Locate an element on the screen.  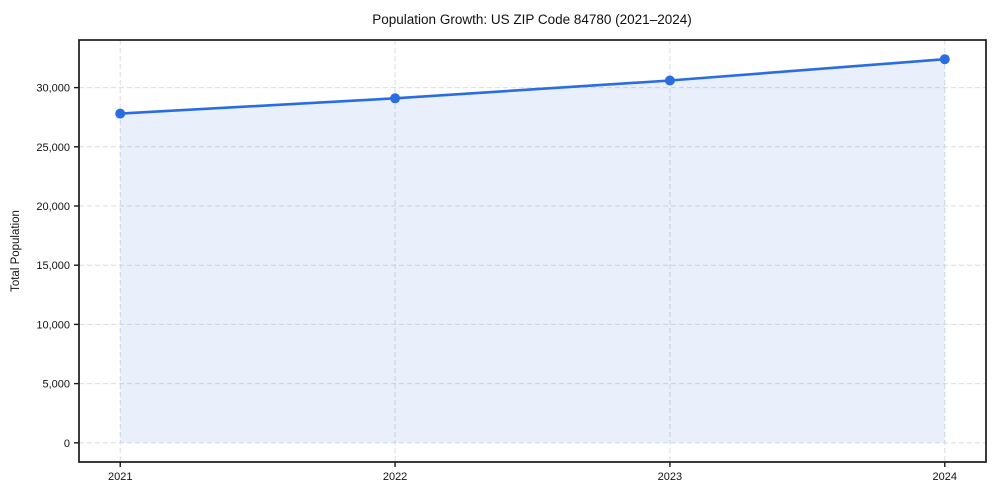
x-tick-label: 2023 is located at coordinates (670, 477).